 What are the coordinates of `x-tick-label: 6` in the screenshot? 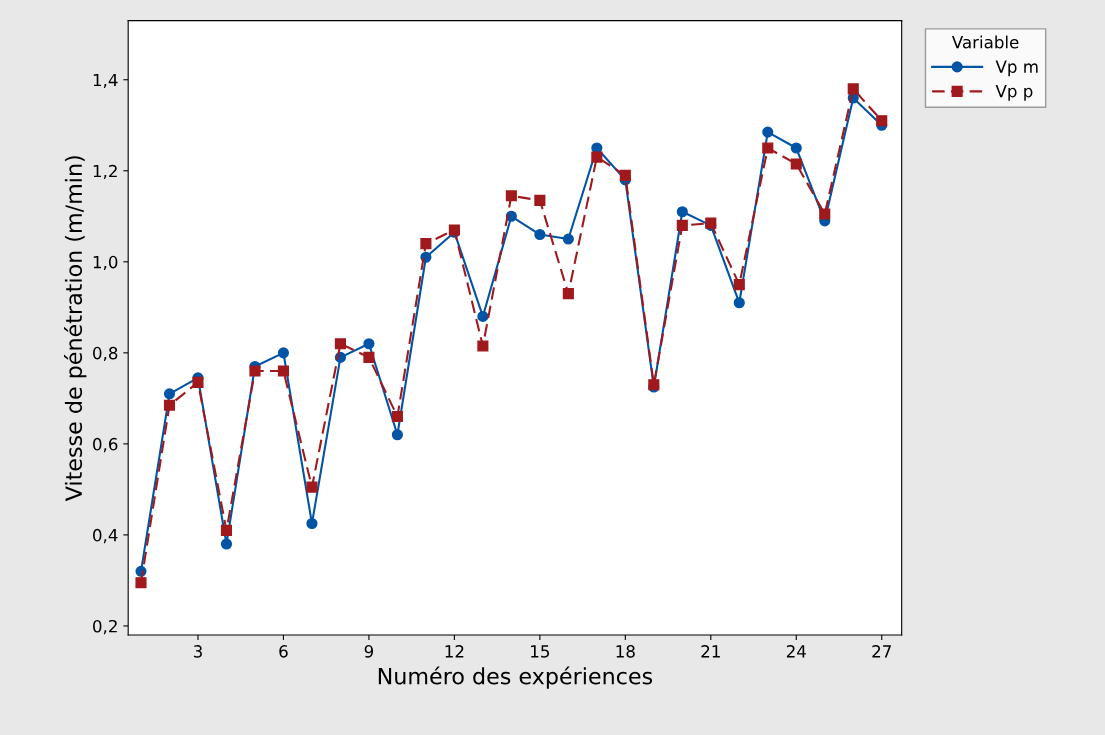 It's located at (283, 651).